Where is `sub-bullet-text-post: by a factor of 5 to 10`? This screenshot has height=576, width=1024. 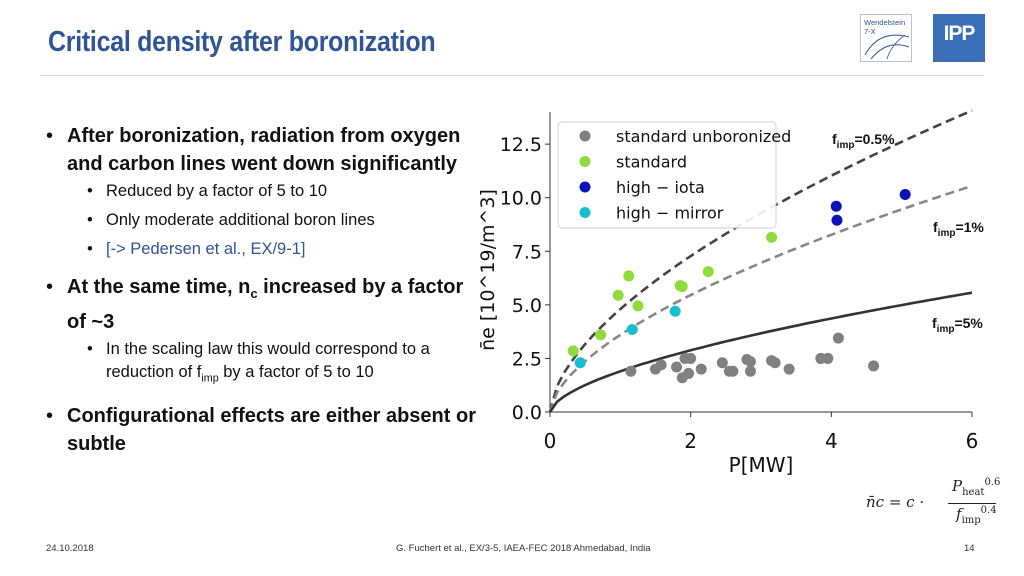 sub-bullet-text-post: by a factor of 5 to 10 is located at coordinates (296, 372).